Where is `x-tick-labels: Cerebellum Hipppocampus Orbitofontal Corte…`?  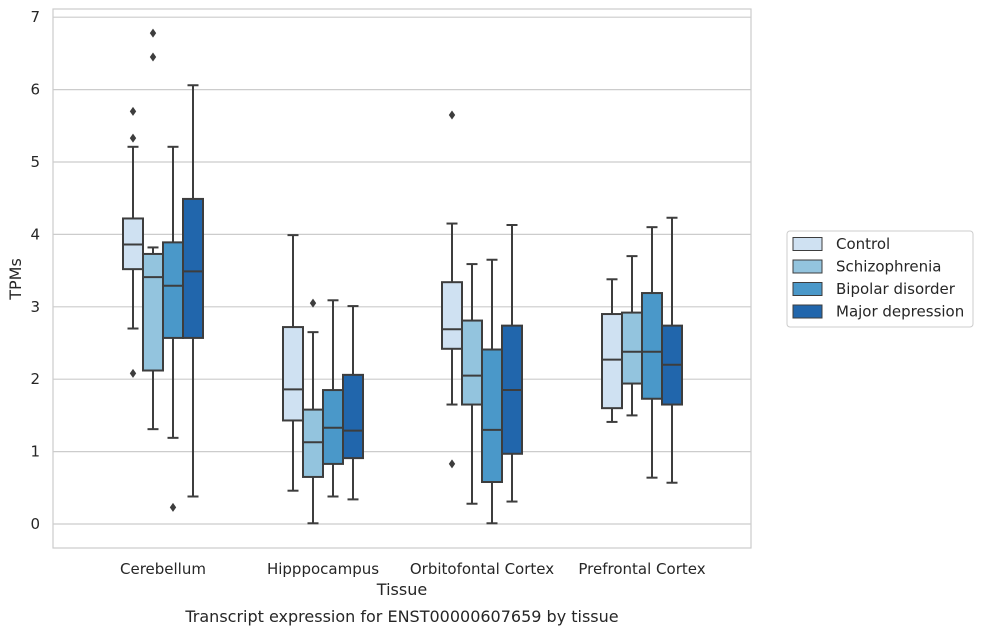
x-tick-labels: Cerebellum Hipppocampus Orbitofontal Corte… is located at coordinates (413, 569).